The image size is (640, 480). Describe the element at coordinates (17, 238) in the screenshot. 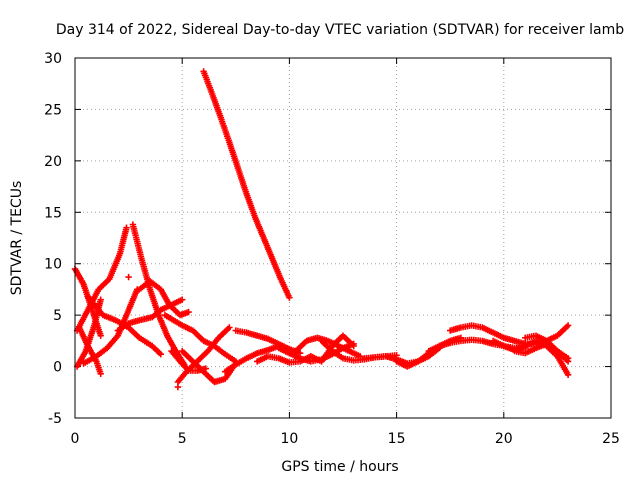

I see `y-axis-label: SDTVAR / TECUs` at that location.